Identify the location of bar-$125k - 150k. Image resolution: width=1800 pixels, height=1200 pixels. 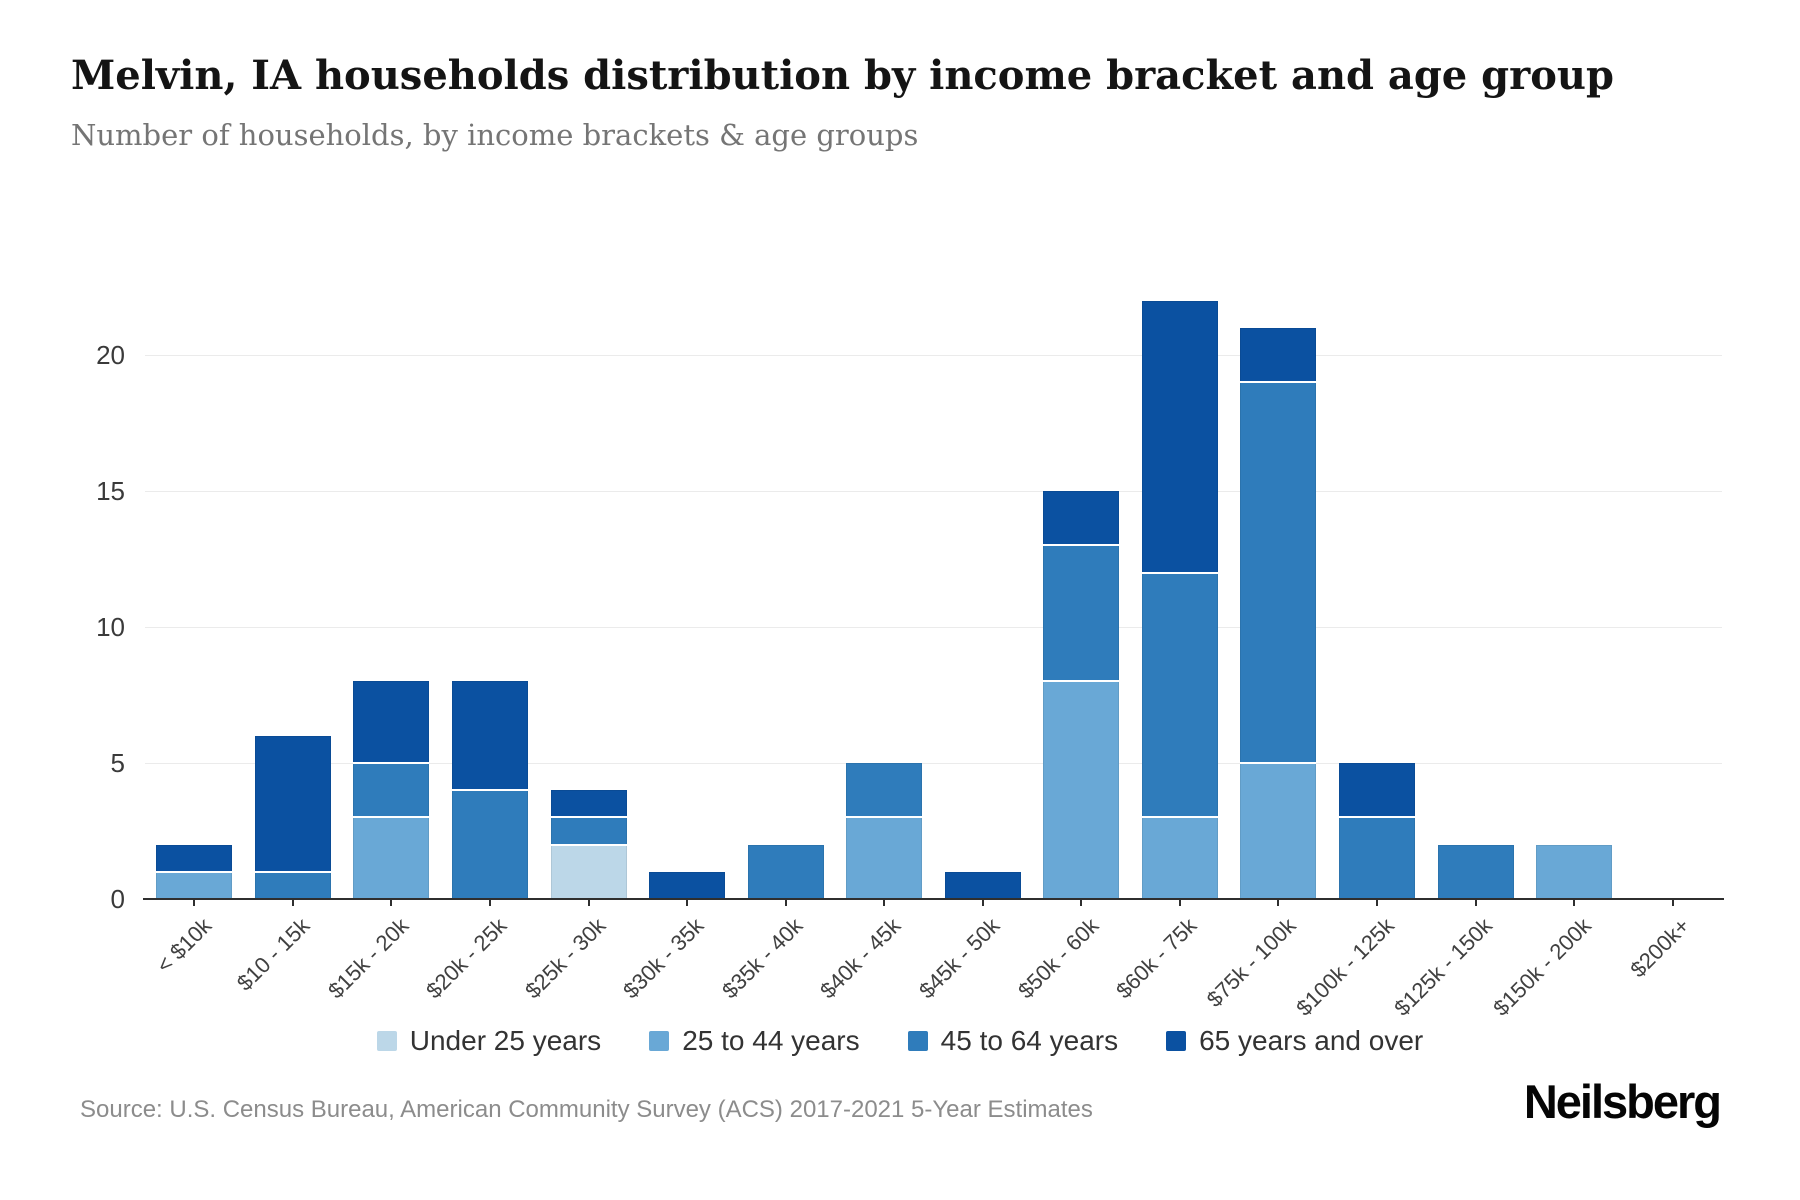
(1475, 593).